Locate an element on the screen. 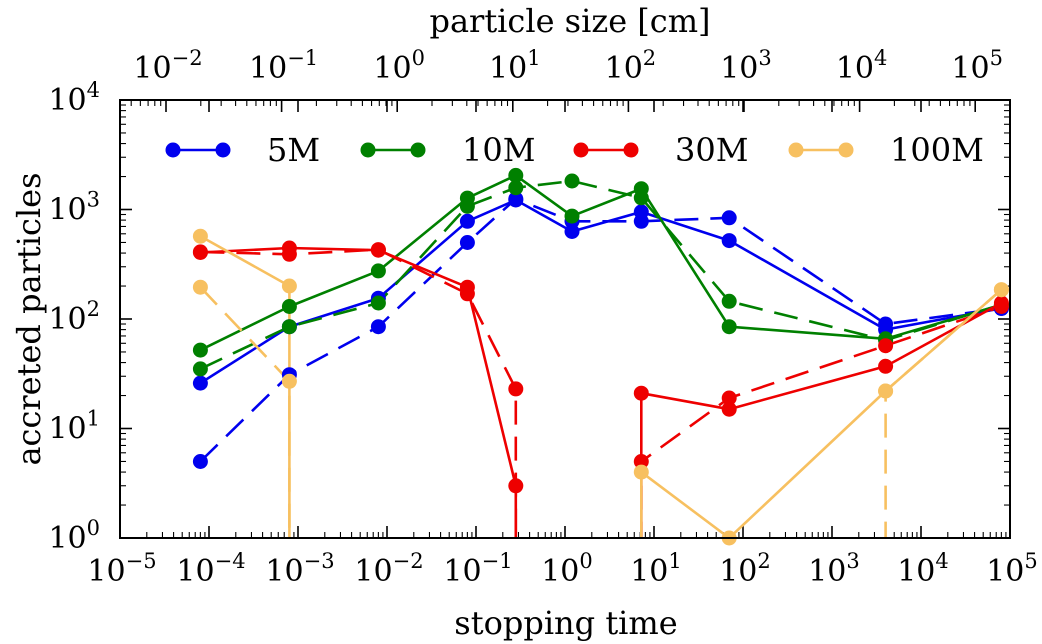 Image resolution: width=1042 pixels, height=644 pixels. x-tick-label: 10⁵ is located at coordinates (1012, 569).